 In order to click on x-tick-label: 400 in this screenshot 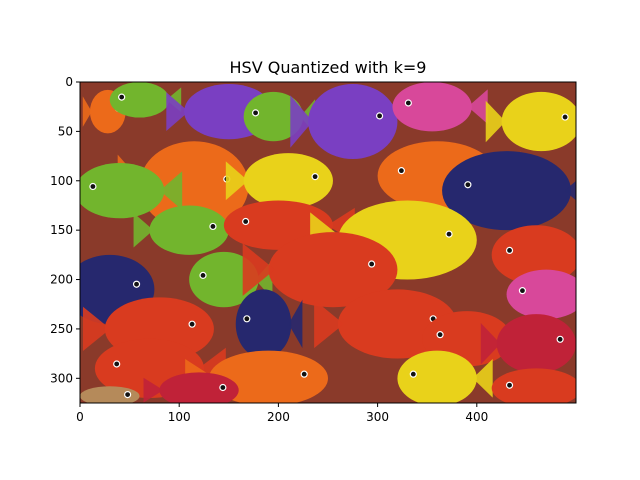, I will do `click(476, 417)`.